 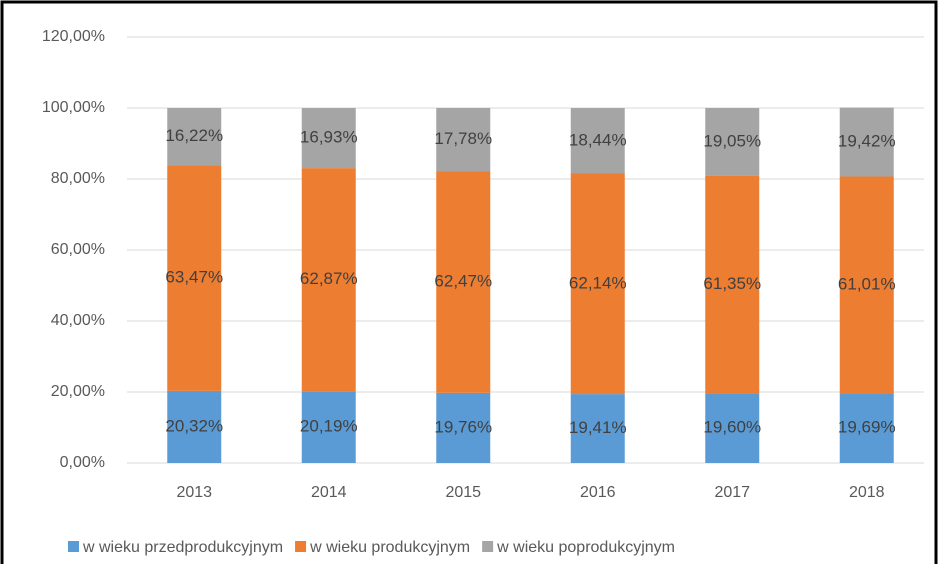 I want to click on data-label: 20,19%, so click(x=329, y=426).